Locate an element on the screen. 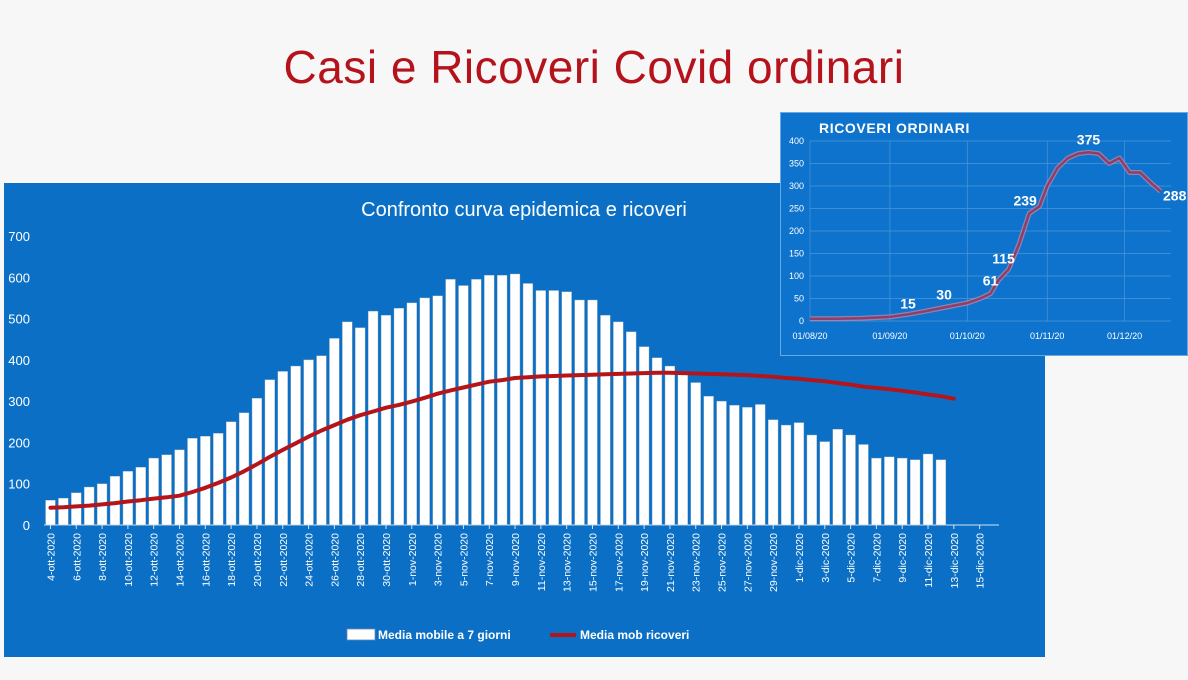 The width and height of the screenshot is (1188, 680). x-tick-label: 9-dic-2020 is located at coordinates (903, 558).